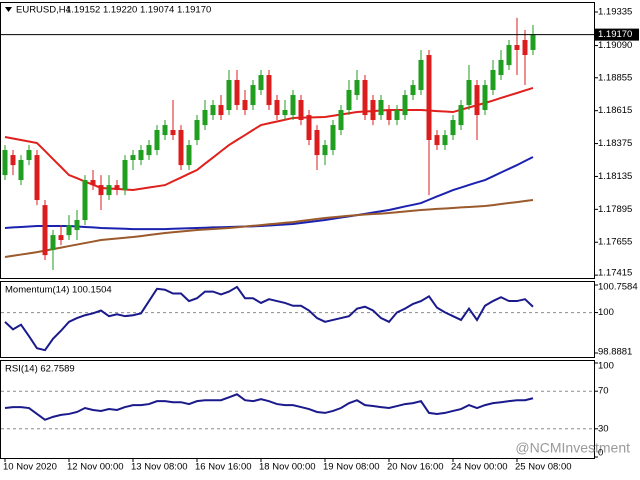 The image size is (640, 480). What do you see at coordinates (159, 467) in the screenshot?
I see `x-tick-label: 13 Nov 08:00` at bounding box center [159, 467].